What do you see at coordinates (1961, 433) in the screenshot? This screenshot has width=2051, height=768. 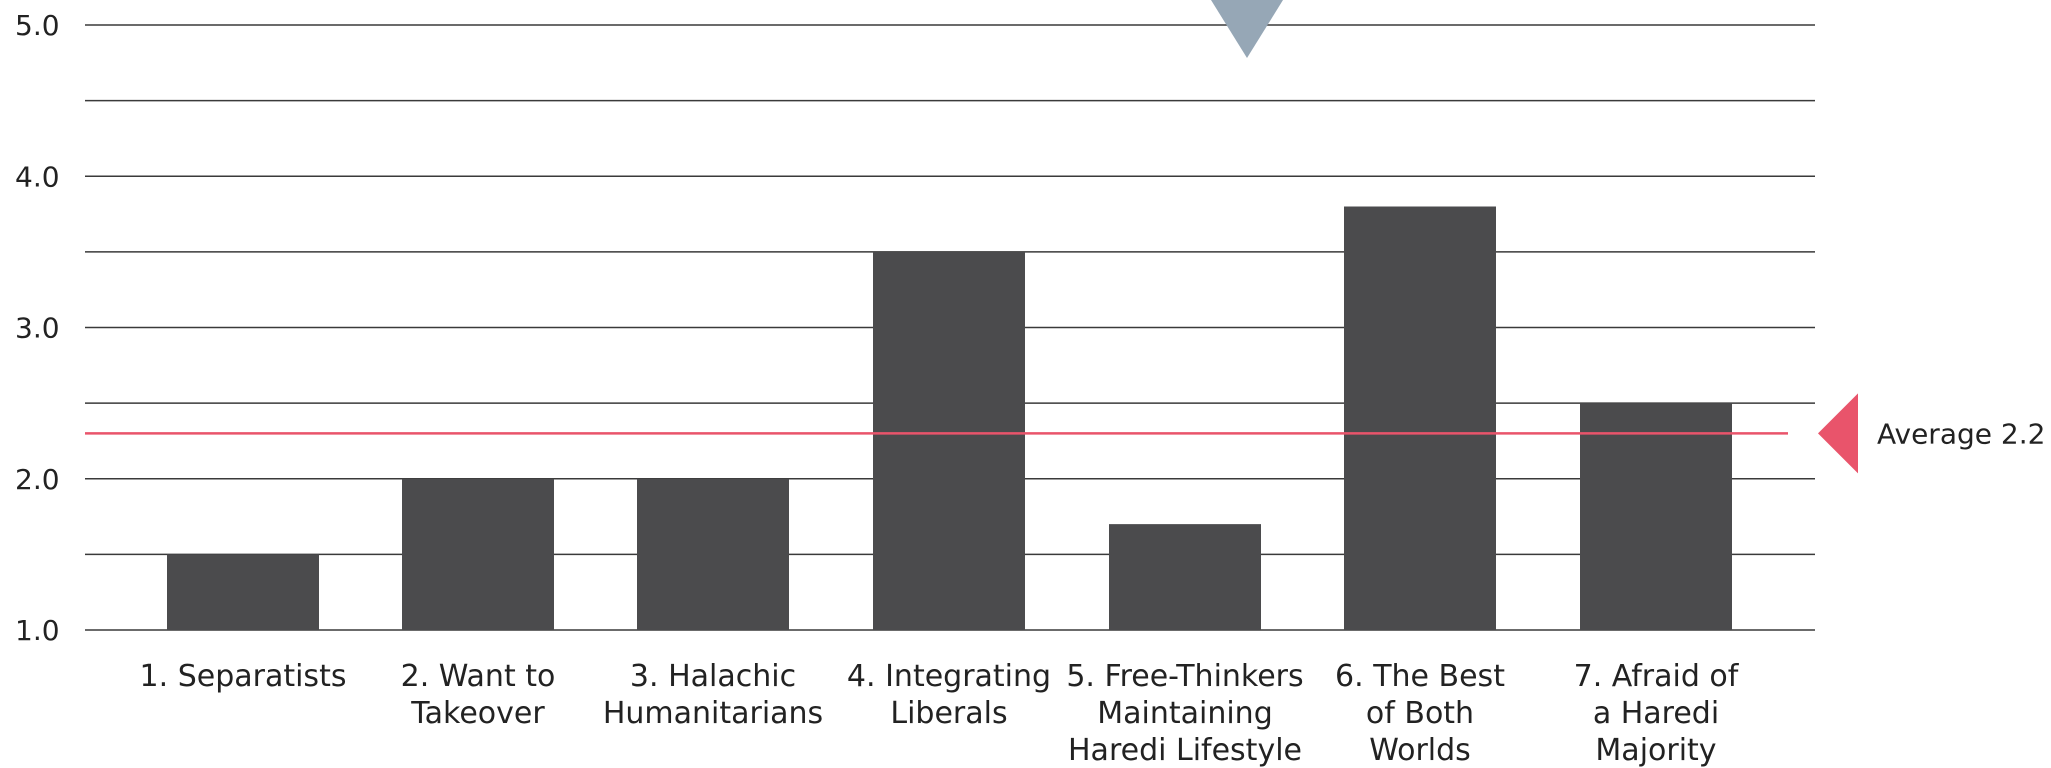 I see `average-label: Average 2.2` at bounding box center [1961, 433].